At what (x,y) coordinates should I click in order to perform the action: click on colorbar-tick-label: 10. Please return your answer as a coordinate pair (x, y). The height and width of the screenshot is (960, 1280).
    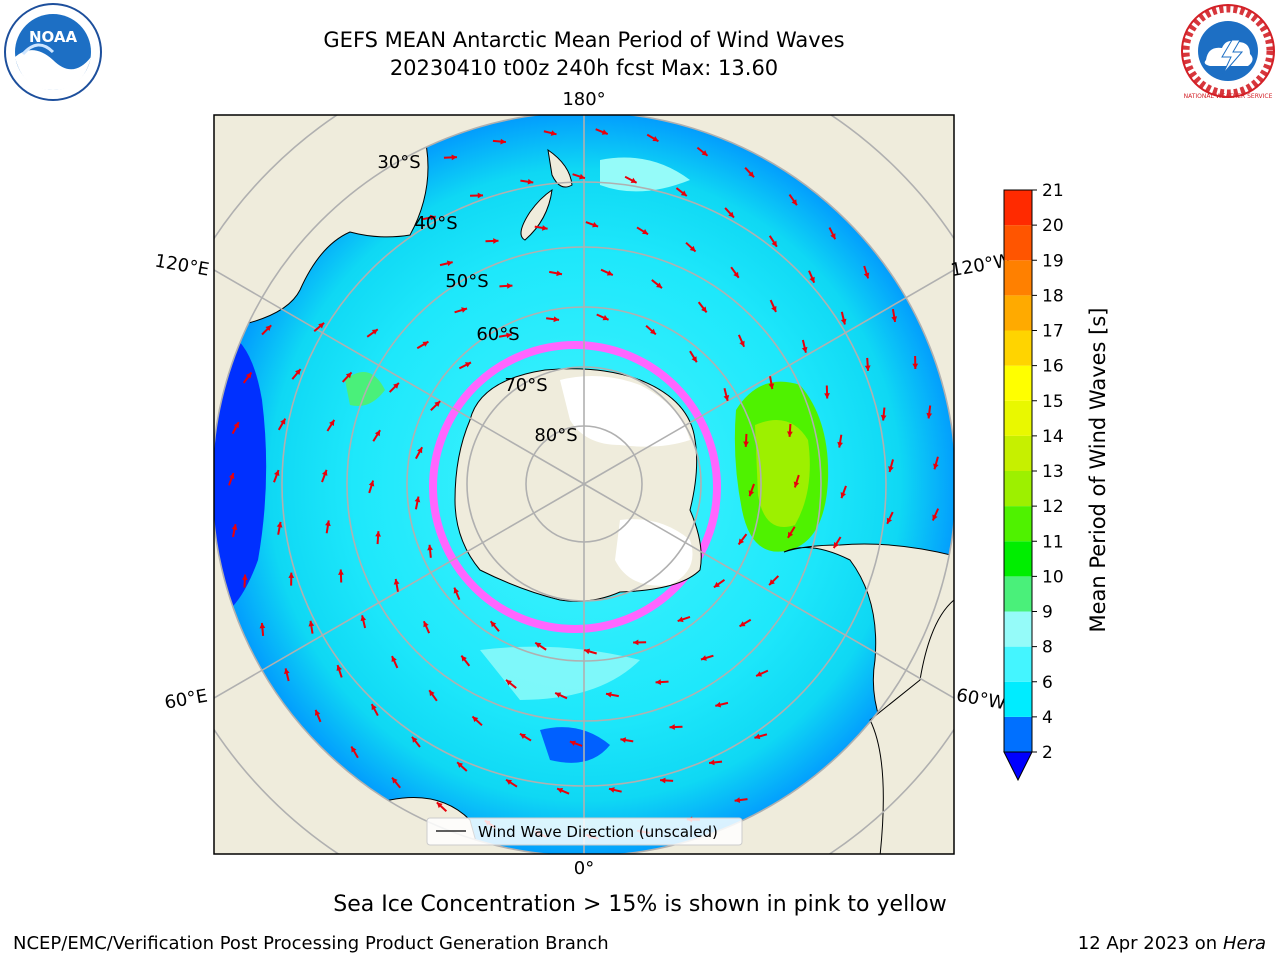
    Looking at the image, I should click on (1053, 577).